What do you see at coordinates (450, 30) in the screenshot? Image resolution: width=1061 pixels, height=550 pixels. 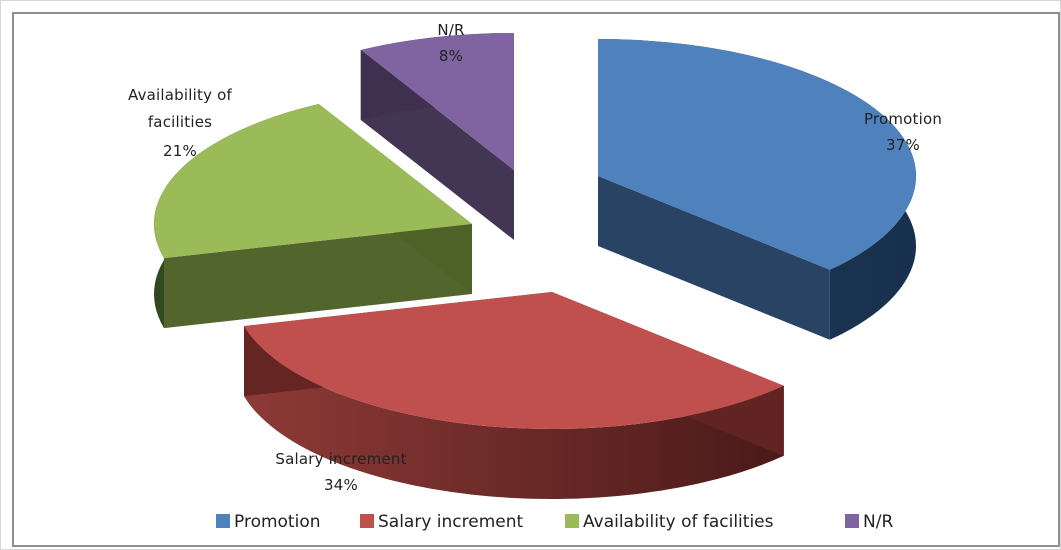 I see `data-label-n-r-name-0: N/R` at bounding box center [450, 30].